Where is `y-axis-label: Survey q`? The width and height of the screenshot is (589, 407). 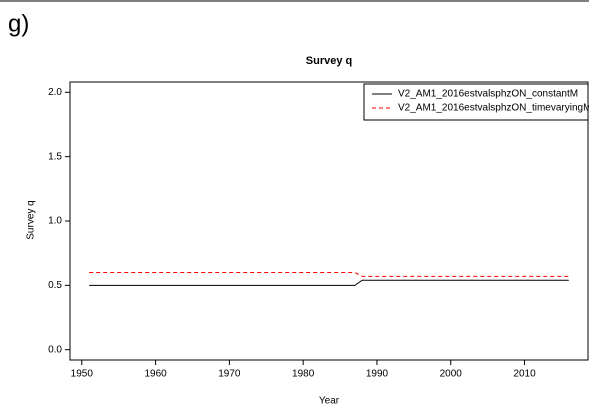 y-axis-label: Survey q is located at coordinates (31, 219).